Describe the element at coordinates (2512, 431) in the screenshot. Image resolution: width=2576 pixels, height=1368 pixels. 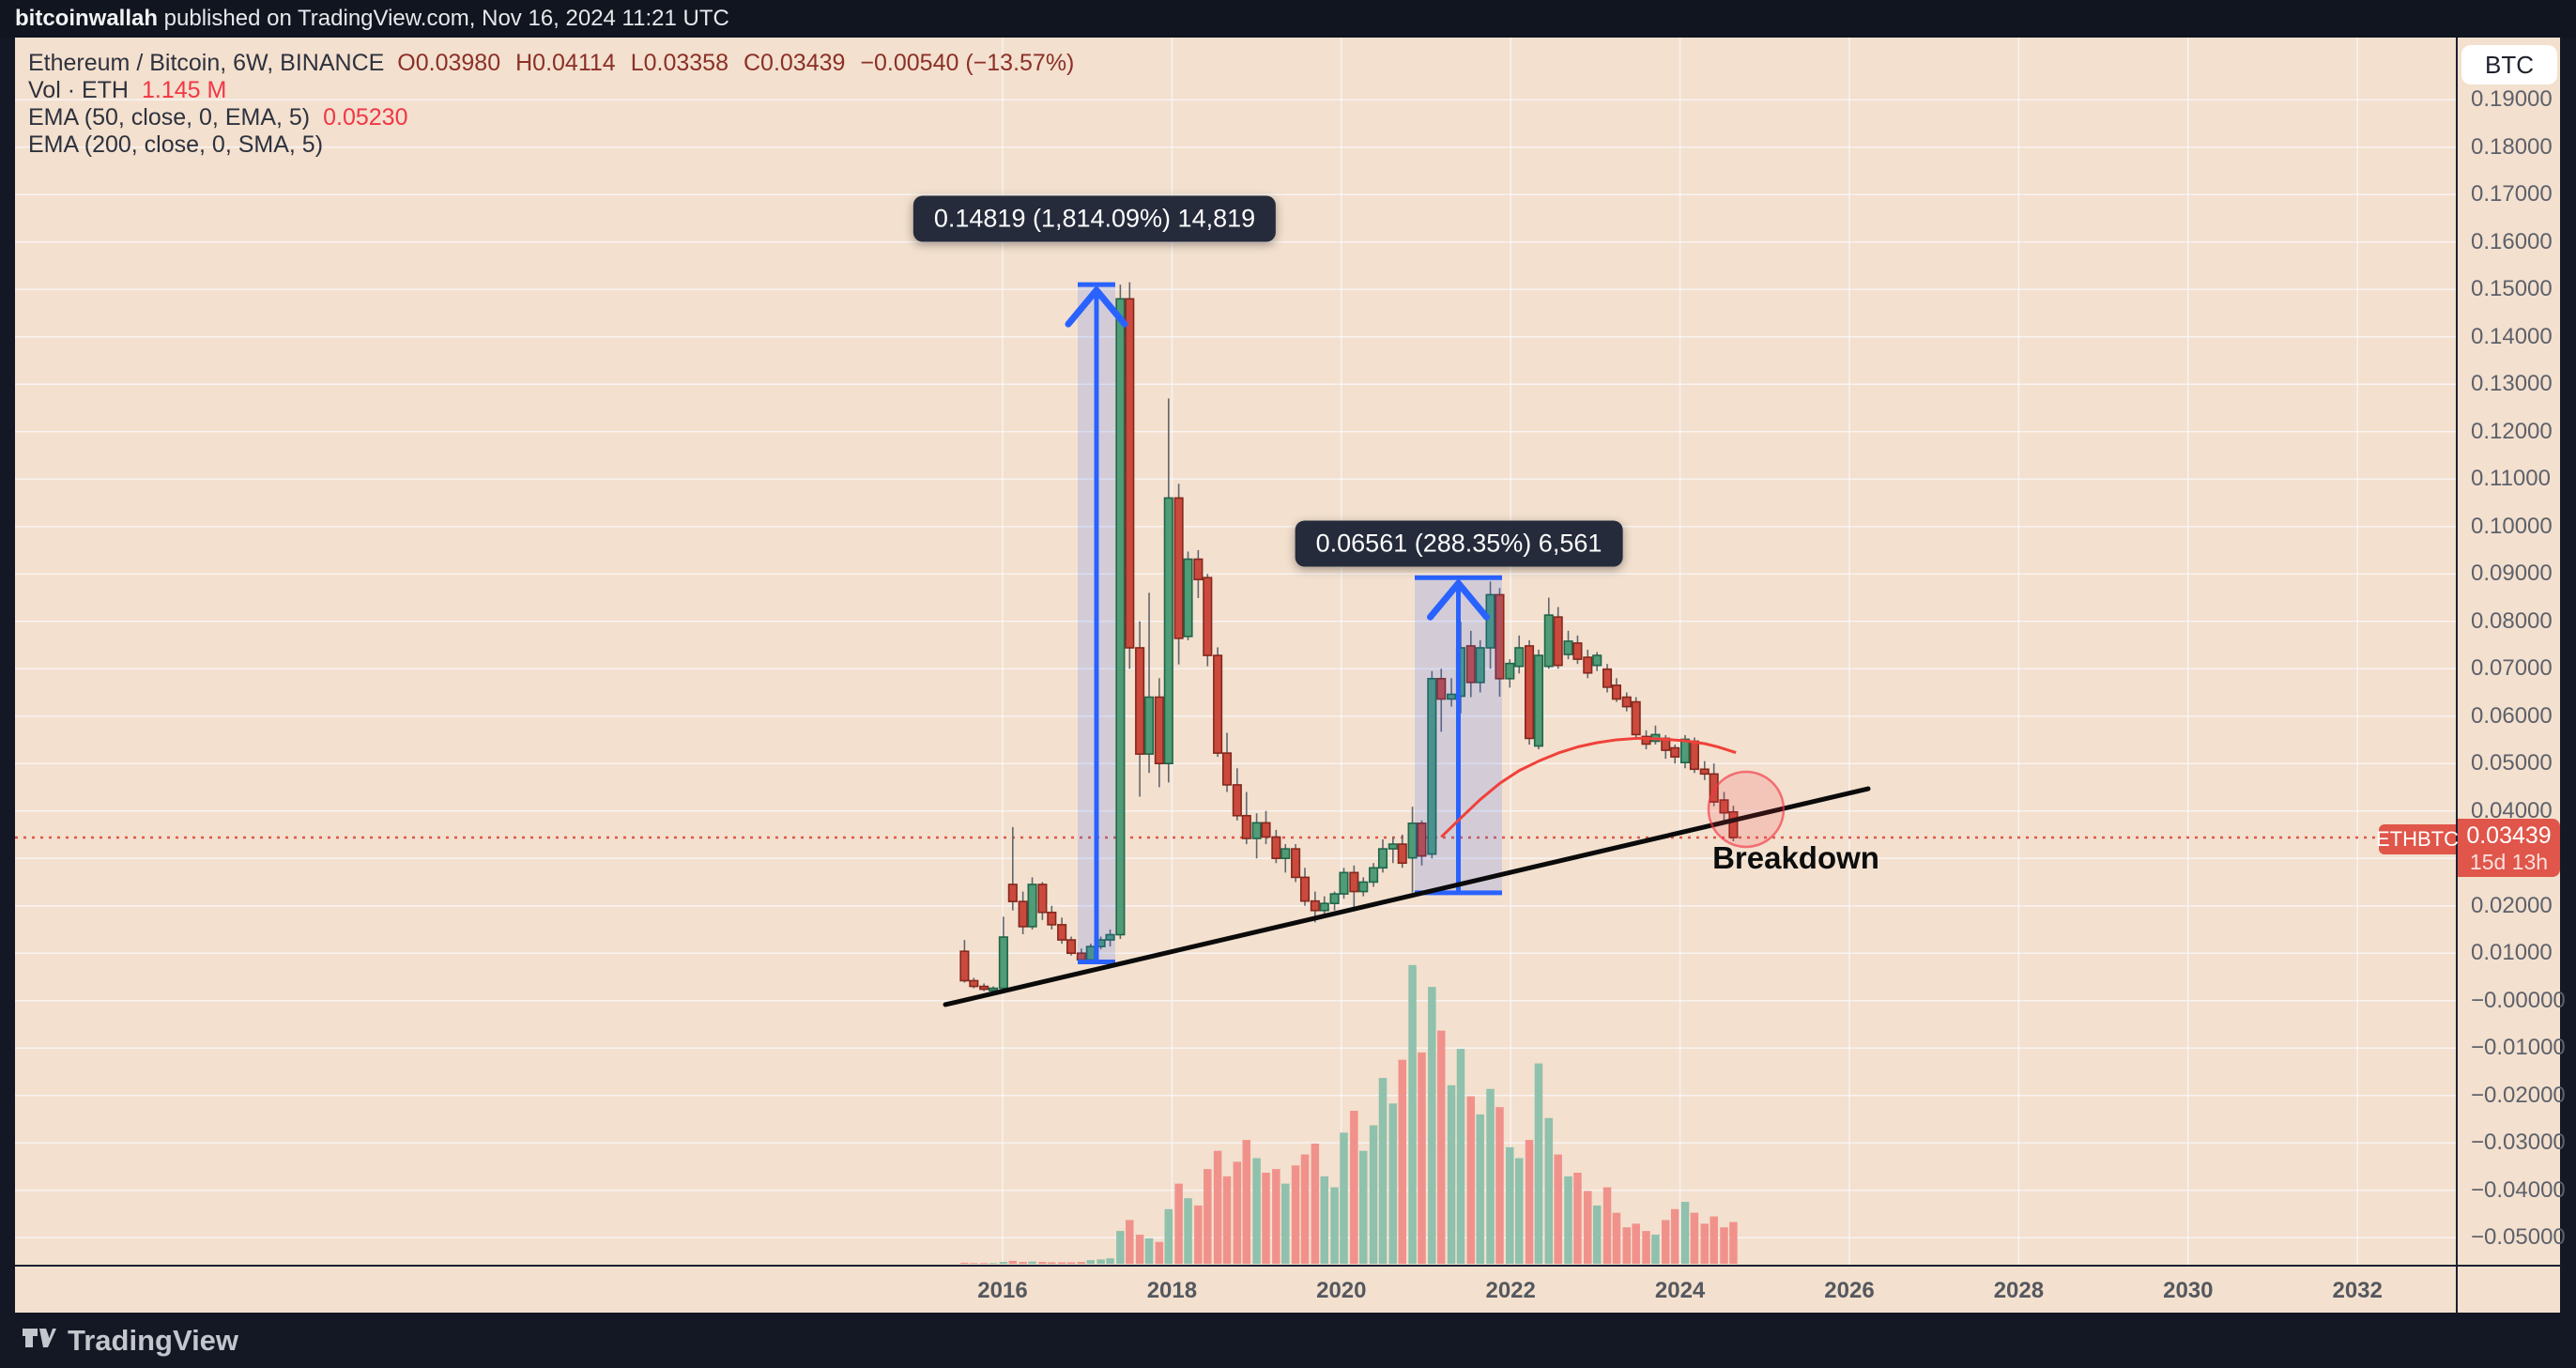
I see `price-tick: 0.12000` at that location.